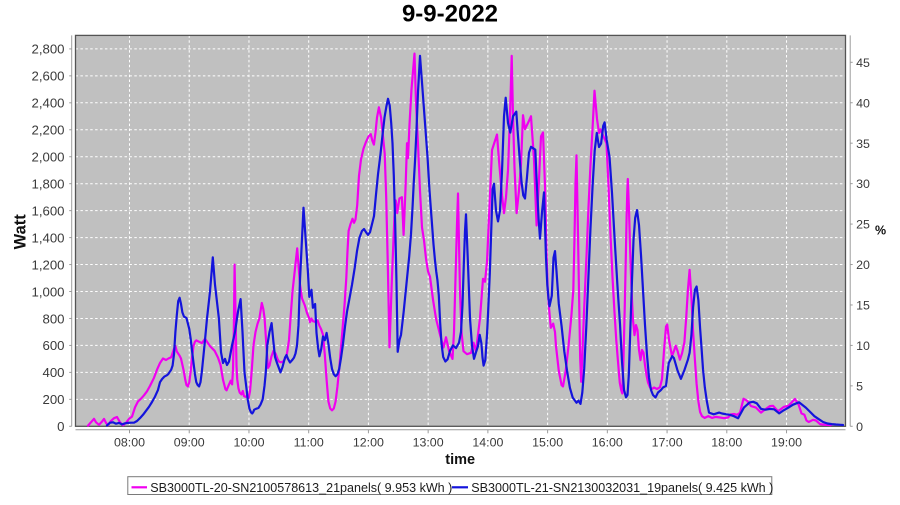 The height and width of the screenshot is (505, 900). What do you see at coordinates (47, 157) in the screenshot?
I see `svg-text: 2,000` at bounding box center [47, 157].